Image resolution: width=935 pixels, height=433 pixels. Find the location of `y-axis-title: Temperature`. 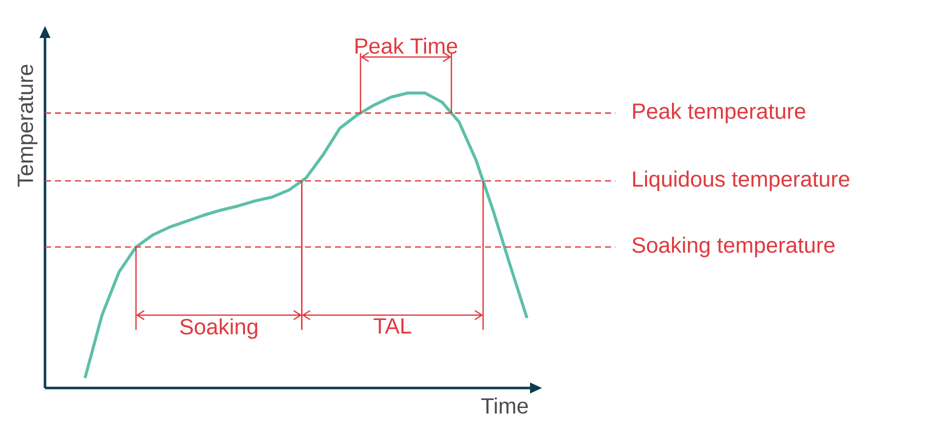

y-axis-title: Temperature is located at coordinates (28, 125).